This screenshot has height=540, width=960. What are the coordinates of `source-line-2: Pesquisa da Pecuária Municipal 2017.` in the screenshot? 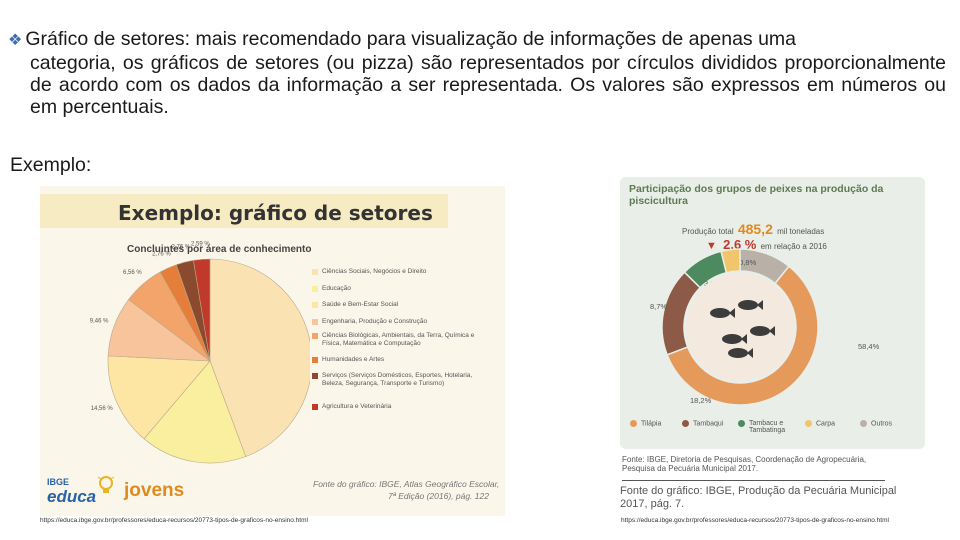 It's located at (690, 468).